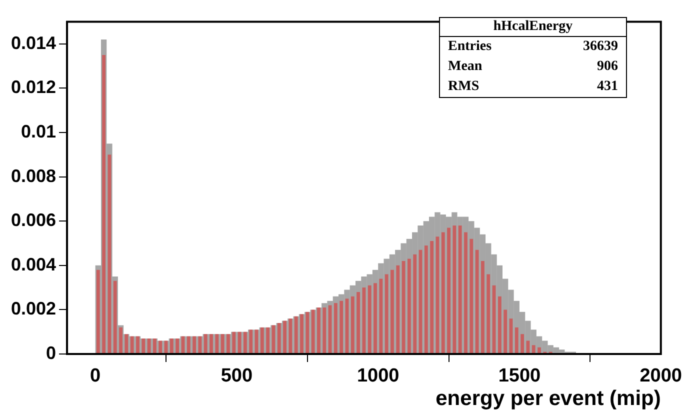 The width and height of the screenshot is (693, 420). I want to click on x-tick-label: 1000, so click(378, 376).